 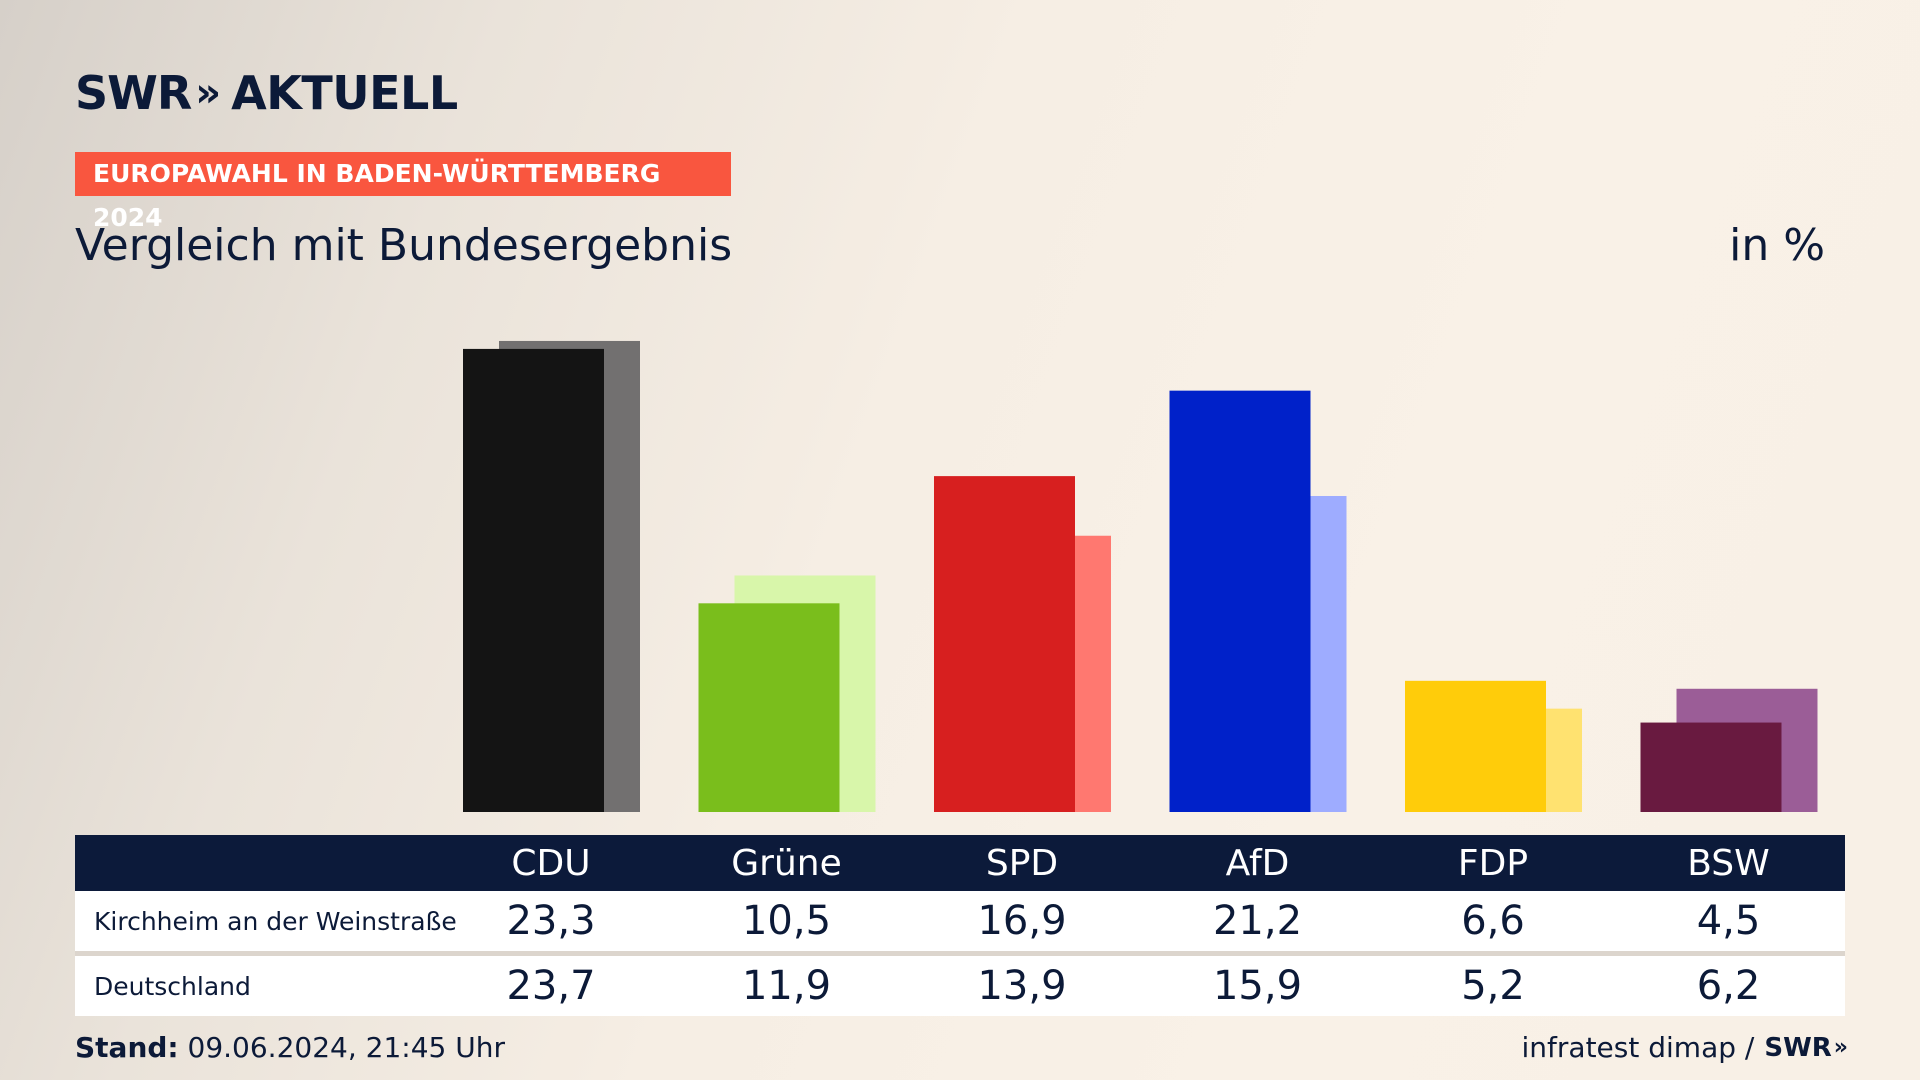 I want to click on bar-region-grne, so click(x=769, y=707).